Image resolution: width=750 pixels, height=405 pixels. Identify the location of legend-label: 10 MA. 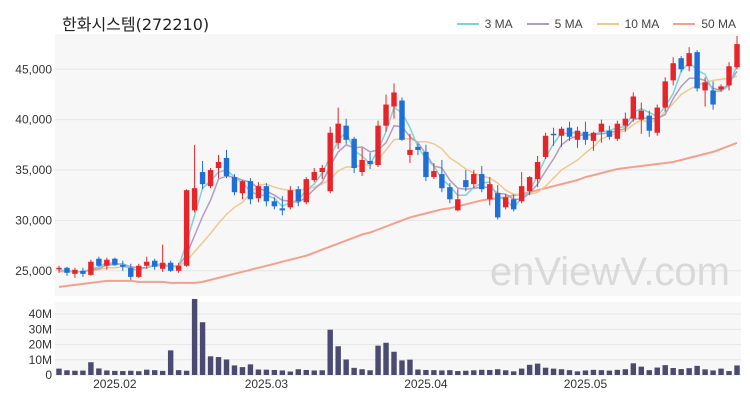
(642, 24).